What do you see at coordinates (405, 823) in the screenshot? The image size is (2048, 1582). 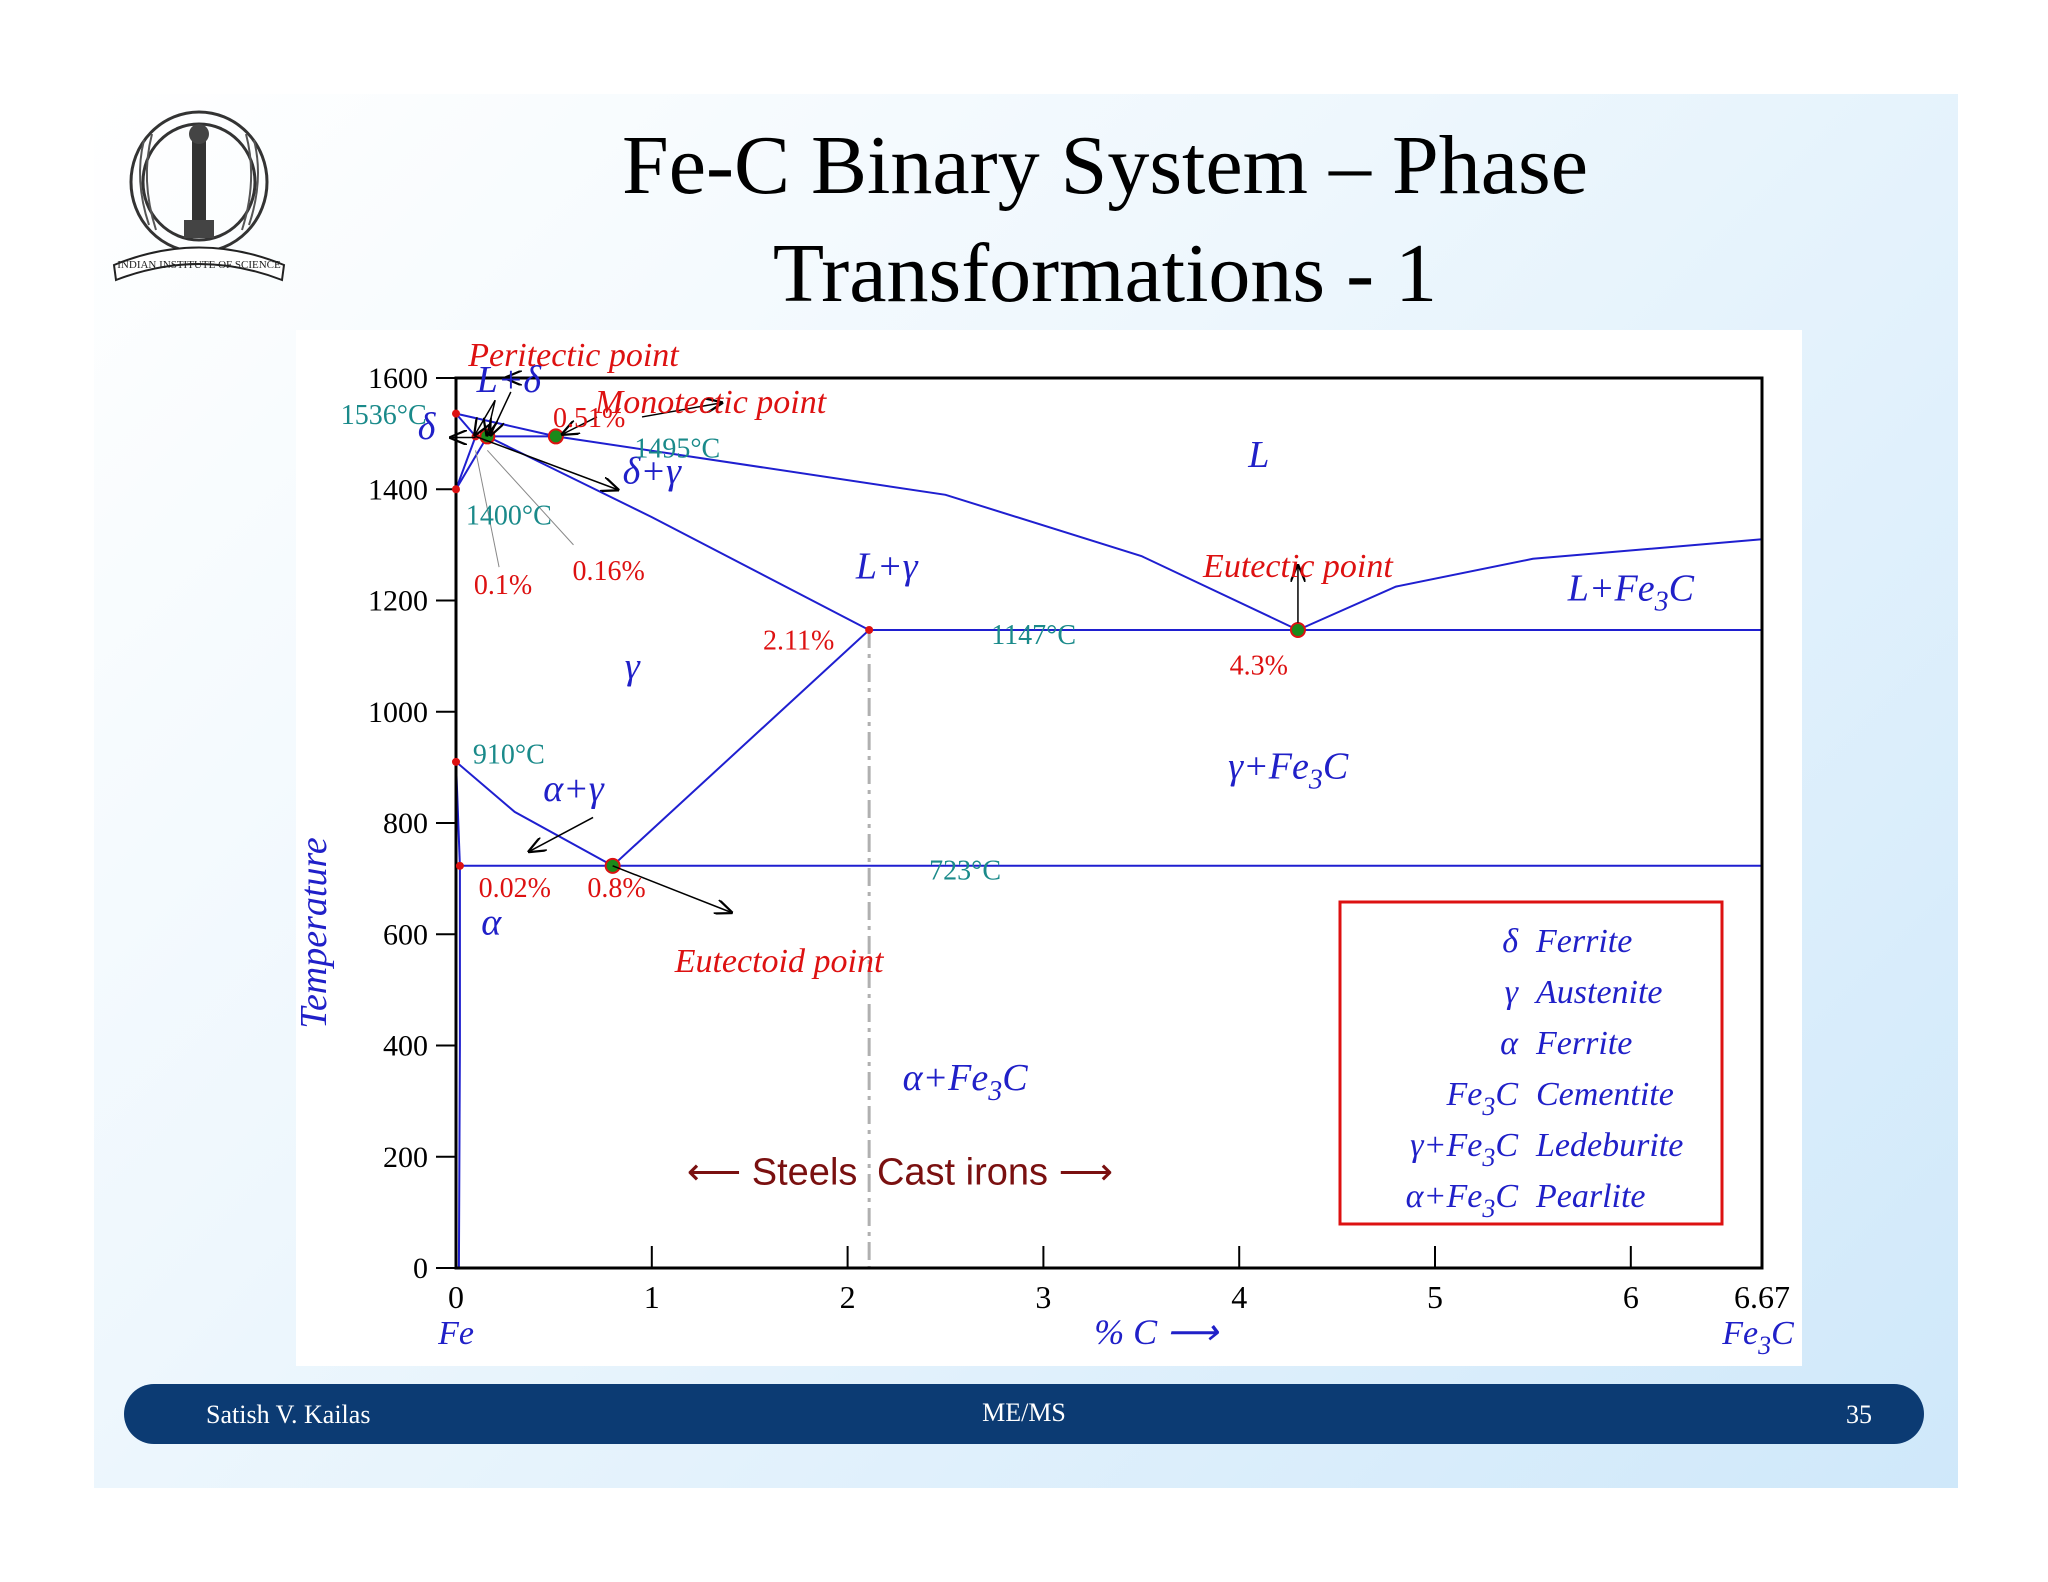 I see `y-tick-label: 800` at bounding box center [405, 823].